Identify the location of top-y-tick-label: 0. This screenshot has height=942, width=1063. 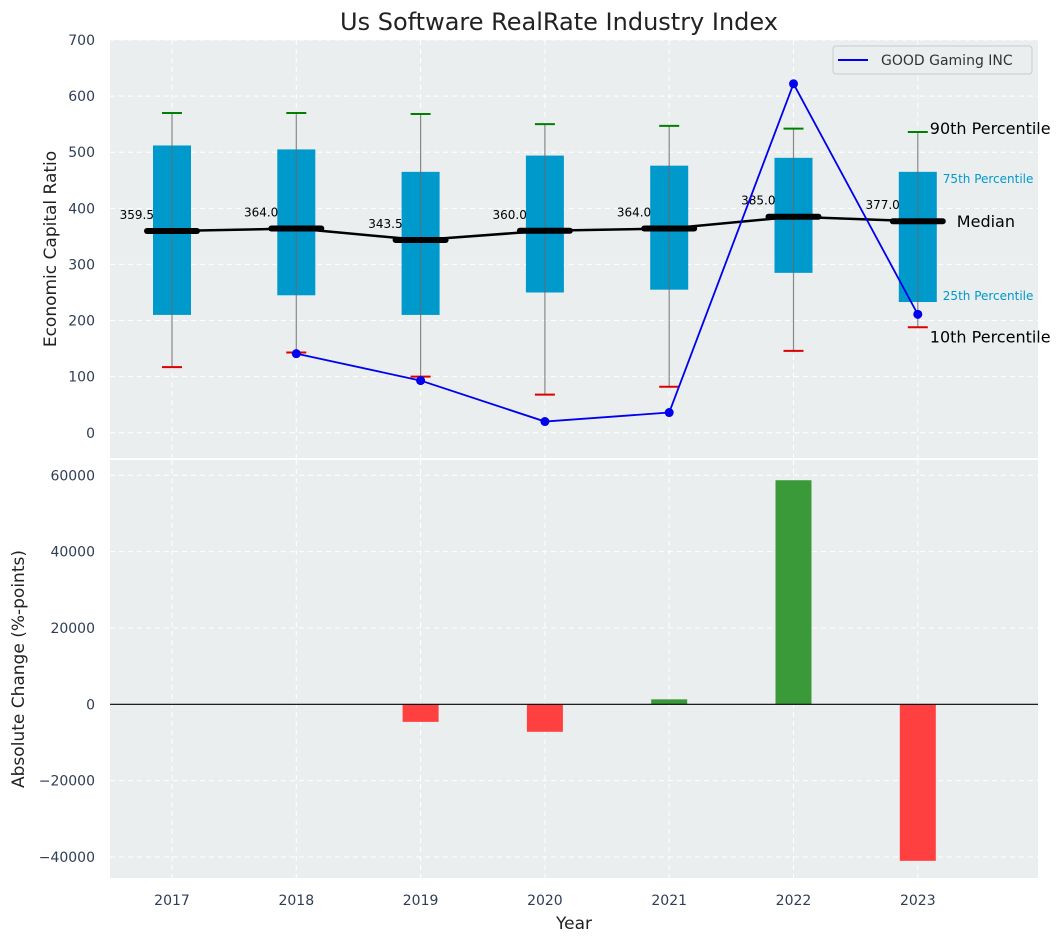
(90, 434).